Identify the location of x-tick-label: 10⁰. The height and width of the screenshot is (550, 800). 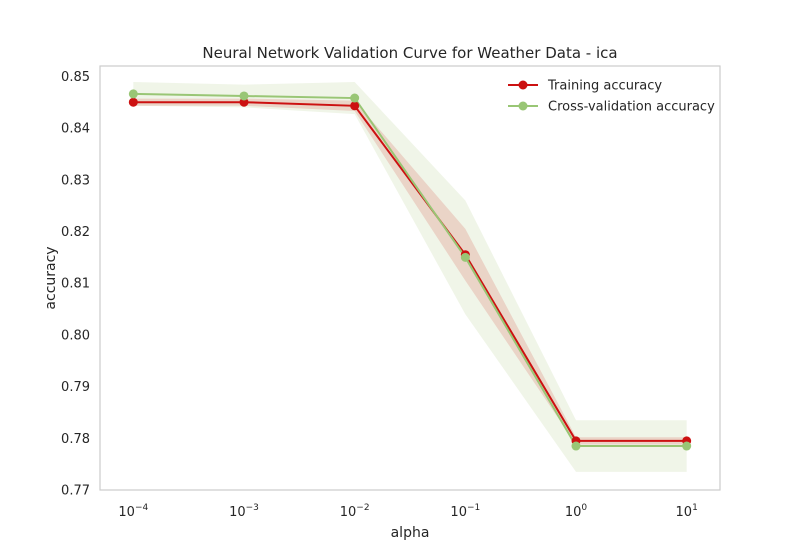
(576, 511).